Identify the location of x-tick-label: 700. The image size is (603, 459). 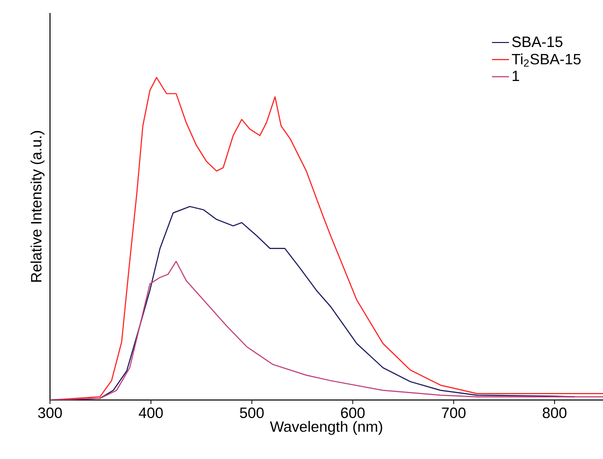
(454, 413).